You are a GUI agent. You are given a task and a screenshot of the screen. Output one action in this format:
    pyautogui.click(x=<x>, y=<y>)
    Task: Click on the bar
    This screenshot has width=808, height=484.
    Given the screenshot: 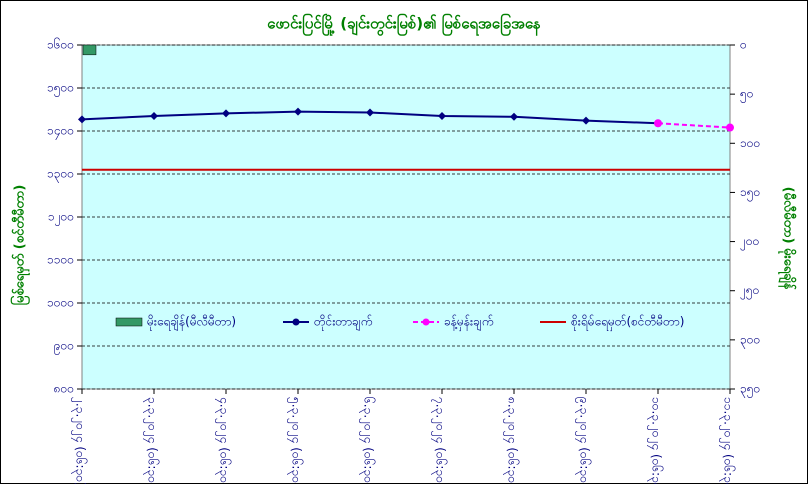 What is the action you would take?
    pyautogui.click(x=89, y=50)
    